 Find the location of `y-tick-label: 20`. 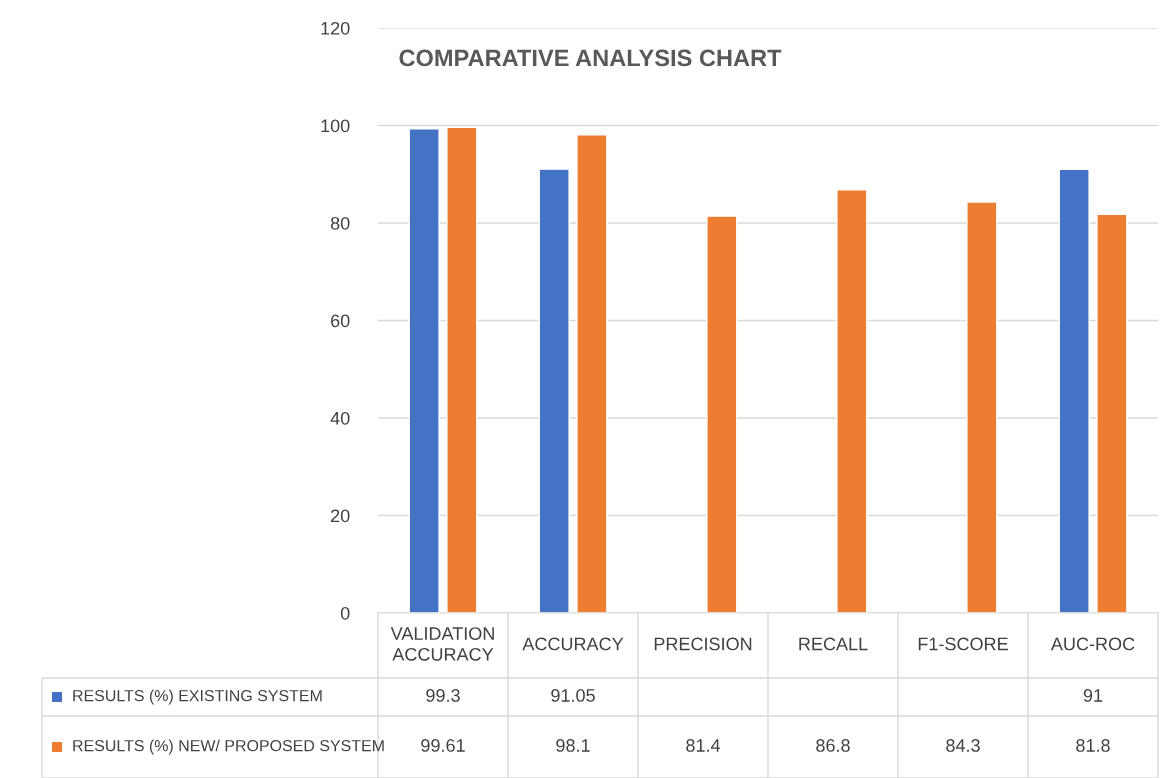

y-tick-label: 20 is located at coordinates (340, 516).